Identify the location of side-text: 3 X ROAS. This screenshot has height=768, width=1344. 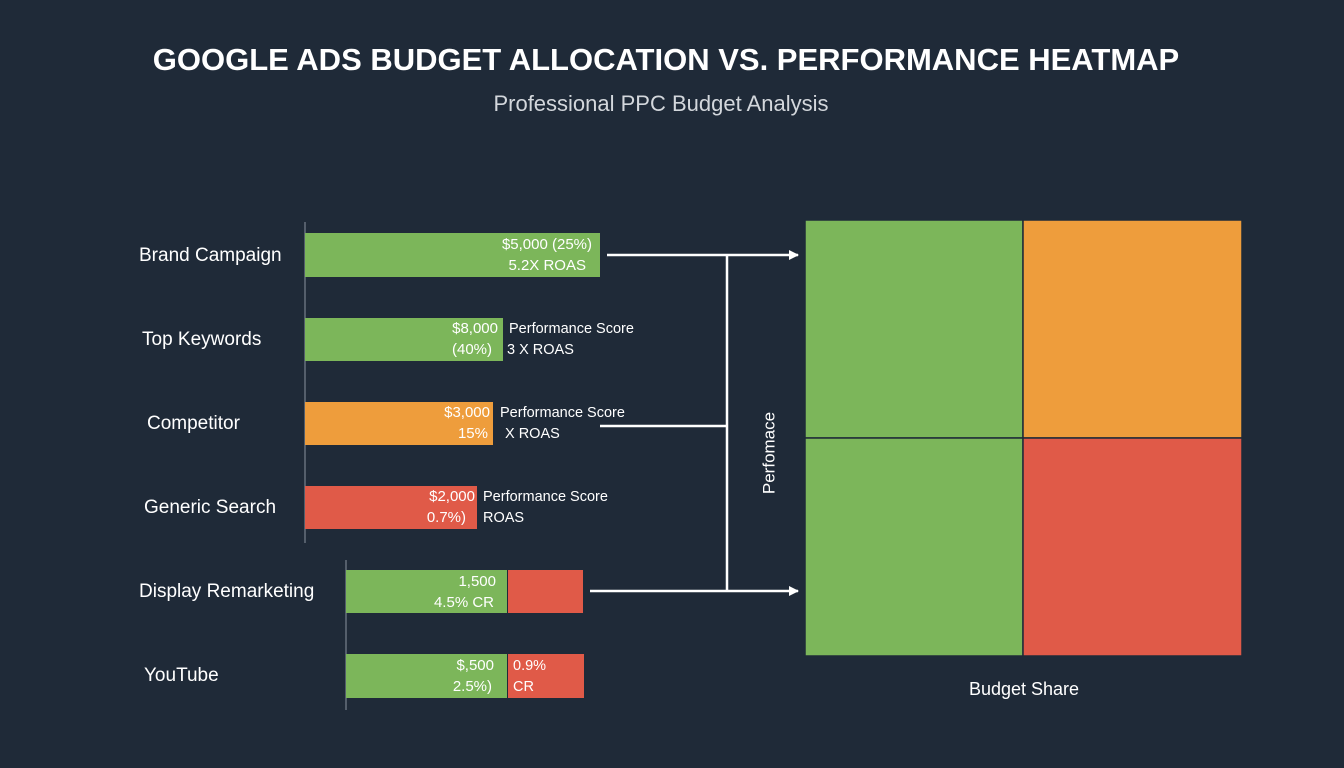
(540, 350).